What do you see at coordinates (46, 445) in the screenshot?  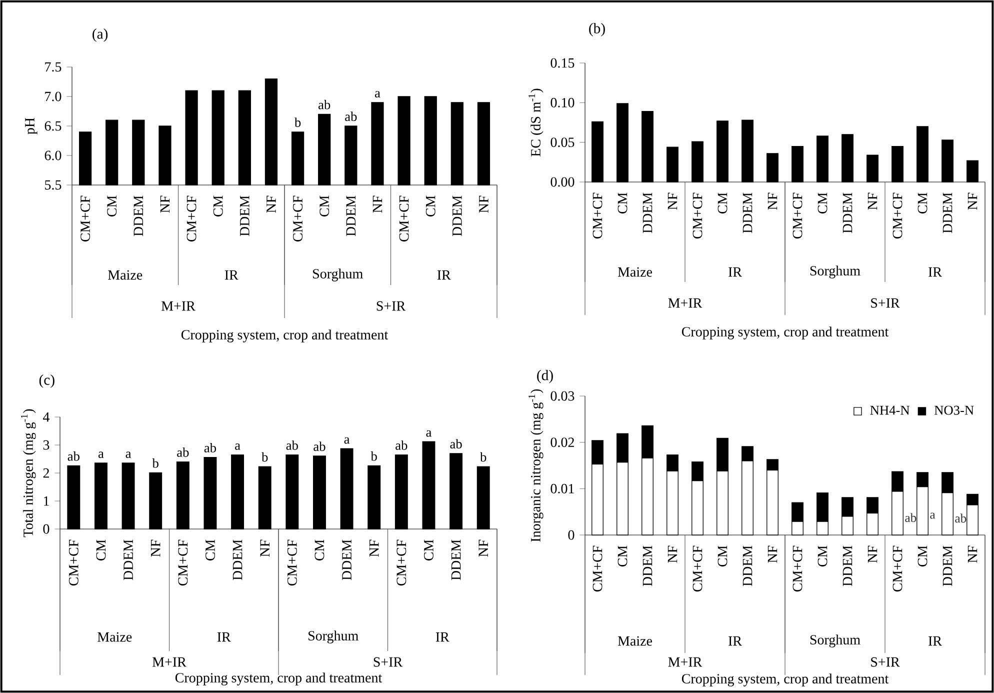 I see `y-tick-label: 3` at bounding box center [46, 445].